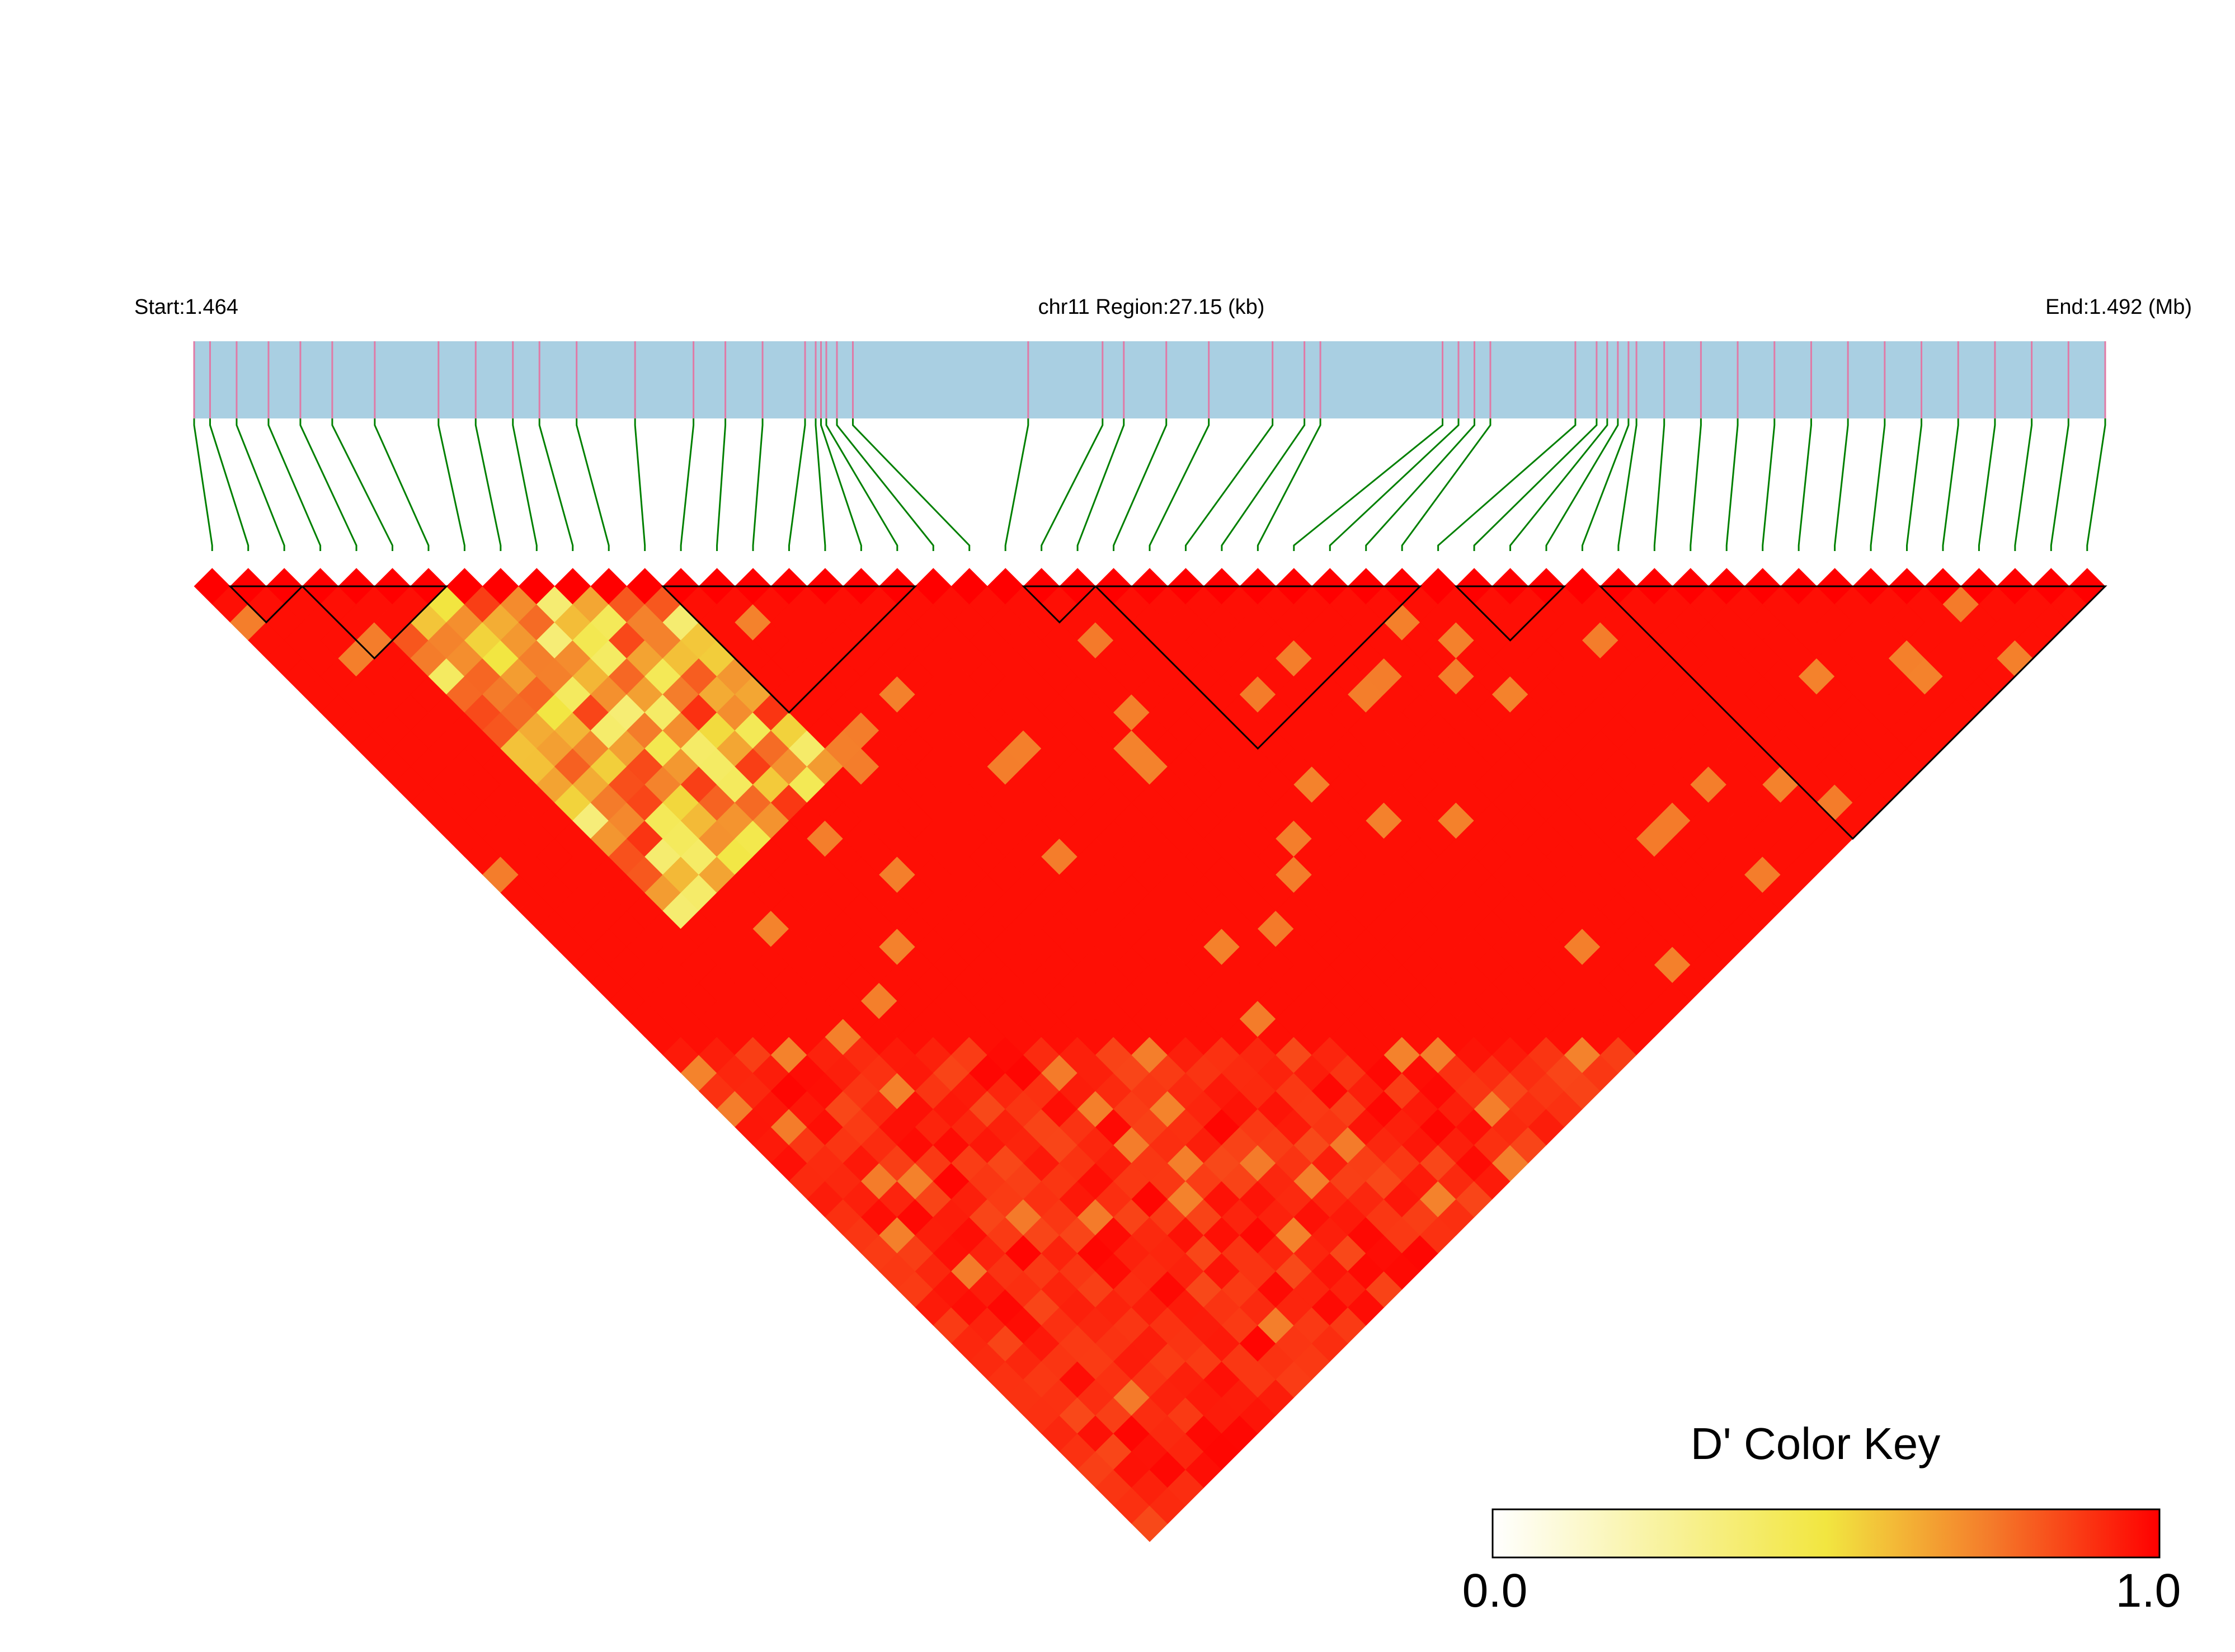 This screenshot has width=2235, height=1652. Describe the element at coordinates (2148, 1591) in the screenshot. I see `color-key-max-label: 1.0` at that location.